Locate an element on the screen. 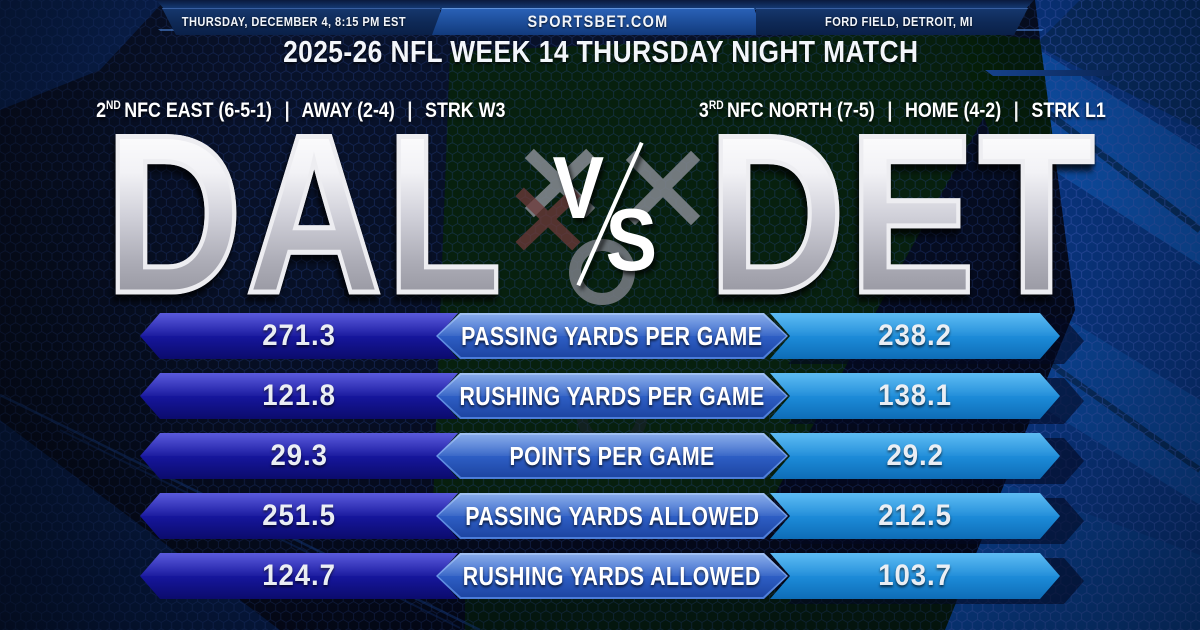  play-diagram is located at coordinates (608, 299).